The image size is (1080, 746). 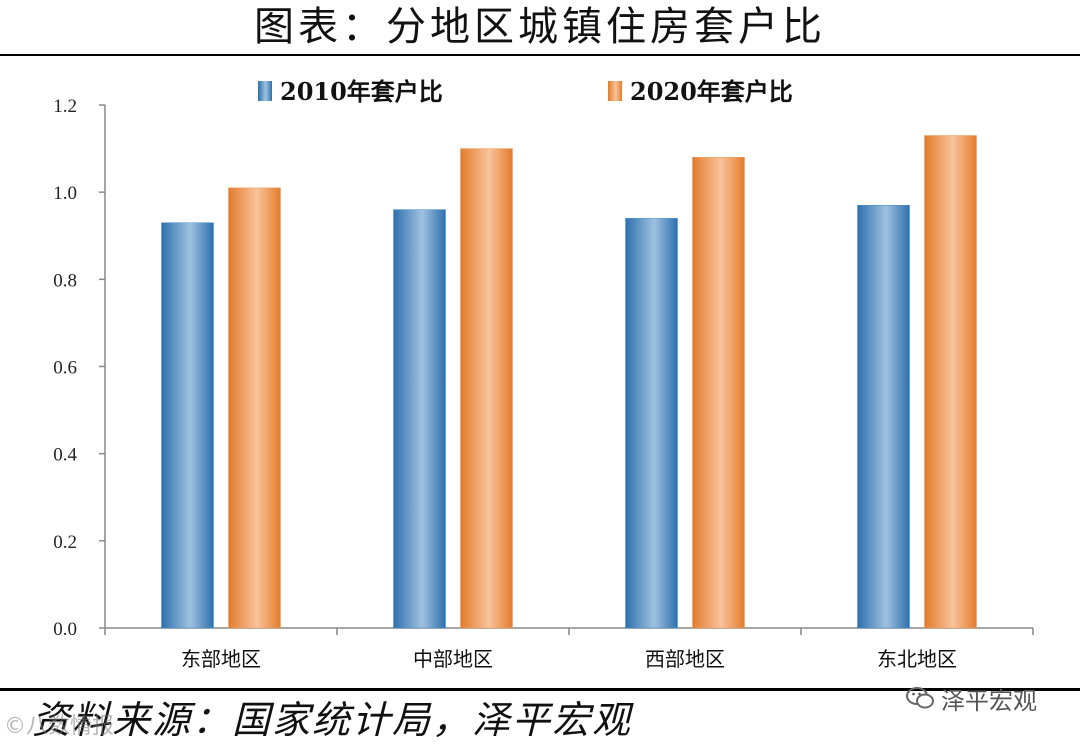 I want to click on x-axis: 东部地区 中部地区 西部地区 东北地区, so click(x=569, y=649).